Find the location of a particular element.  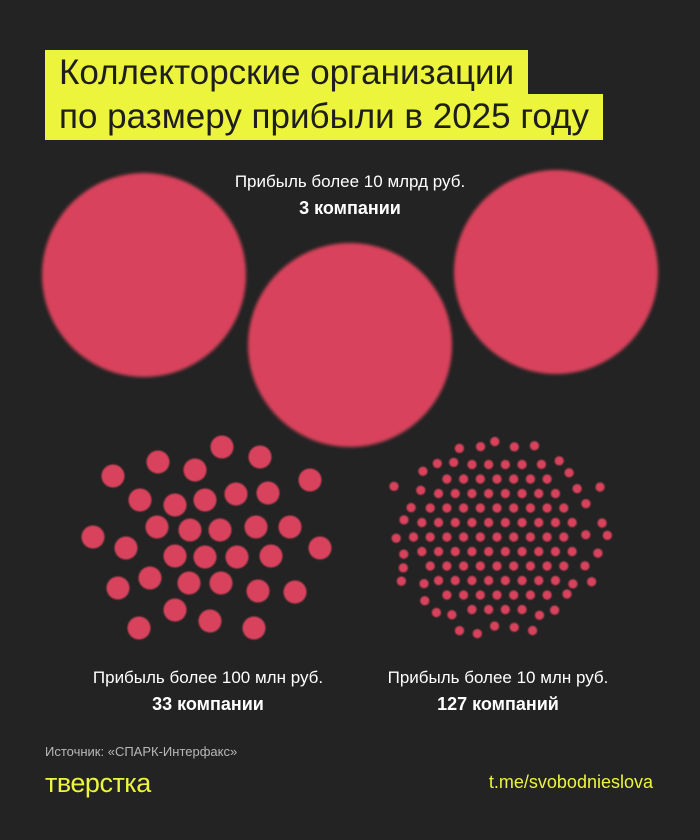

group-count: 127 компаний is located at coordinates (498, 704).